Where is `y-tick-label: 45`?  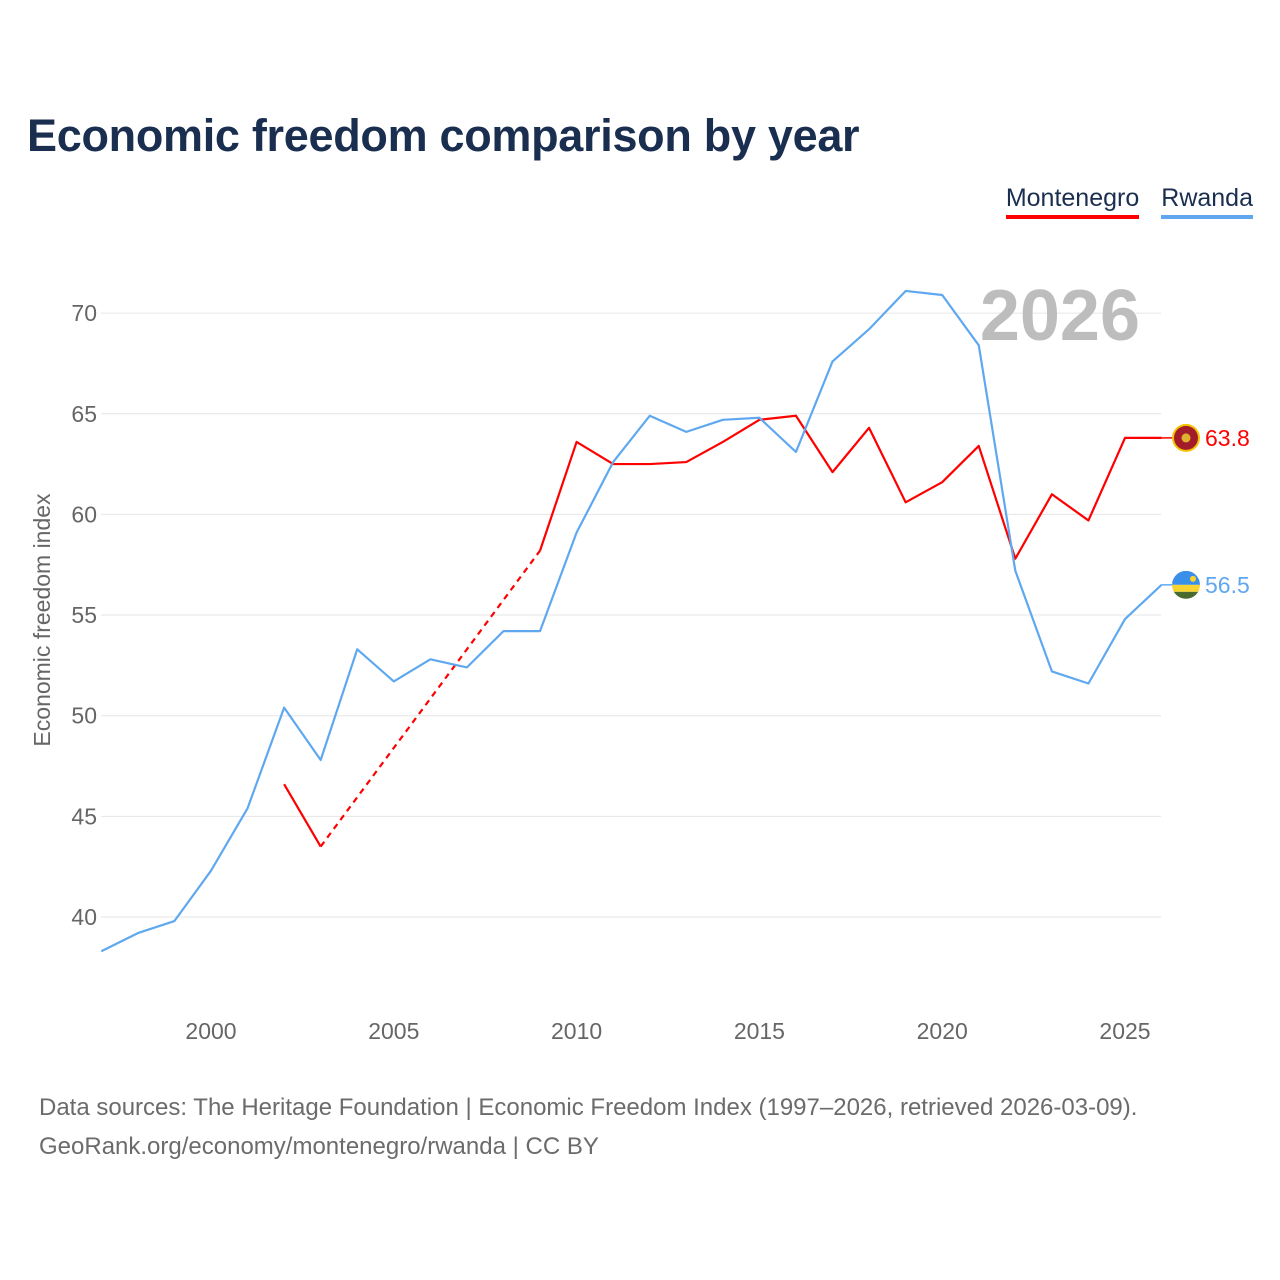 y-tick-label: 45 is located at coordinates (84, 816).